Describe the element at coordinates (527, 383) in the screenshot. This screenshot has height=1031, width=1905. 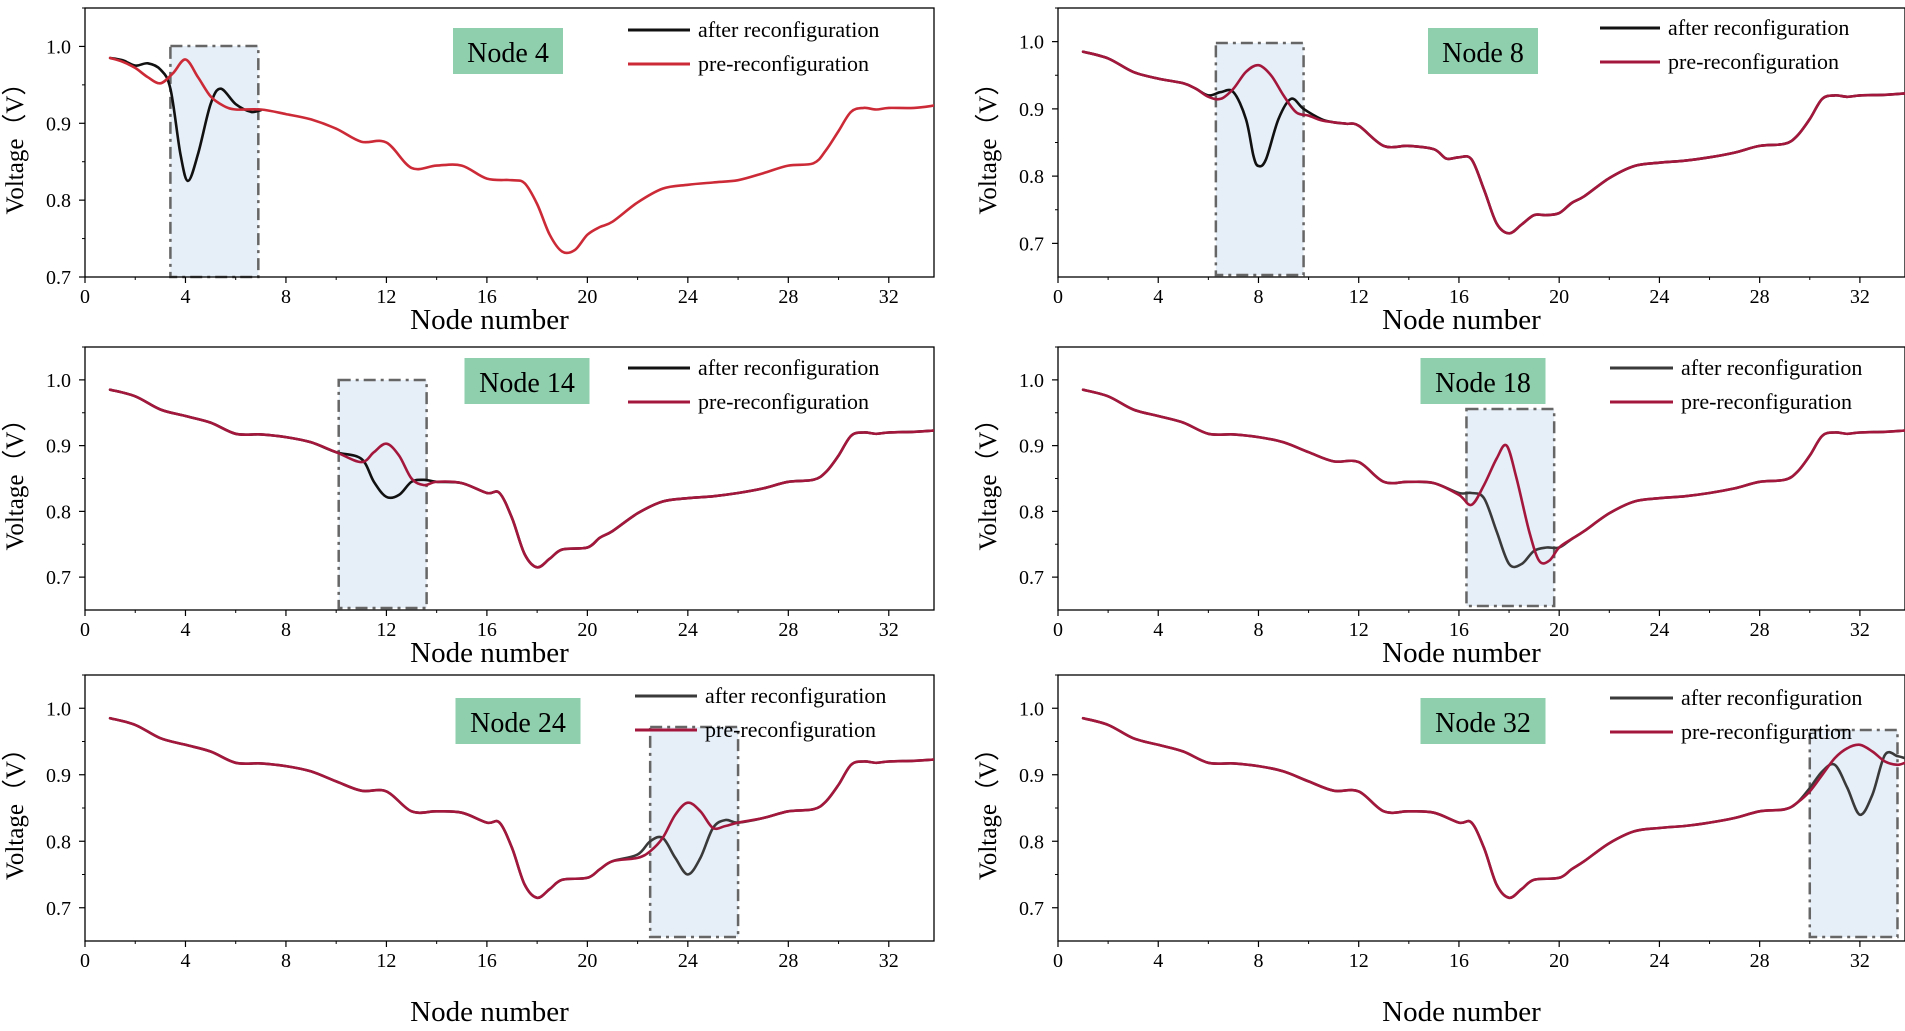
I see `chart-title: Node 14` at that location.